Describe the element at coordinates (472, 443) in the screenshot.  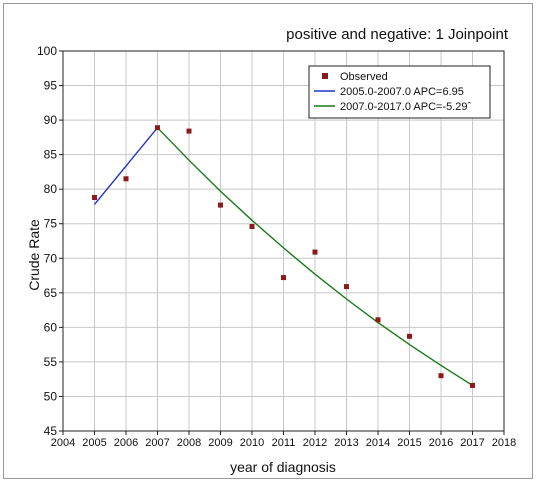
I see `x-tick-label: 2017` at that location.